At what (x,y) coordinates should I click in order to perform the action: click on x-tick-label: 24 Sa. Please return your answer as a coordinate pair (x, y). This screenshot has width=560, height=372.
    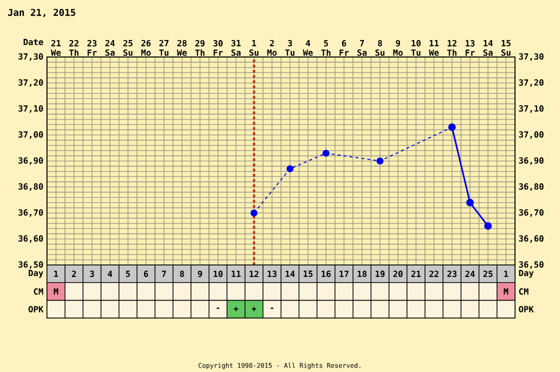
    Looking at the image, I should click on (110, 48).